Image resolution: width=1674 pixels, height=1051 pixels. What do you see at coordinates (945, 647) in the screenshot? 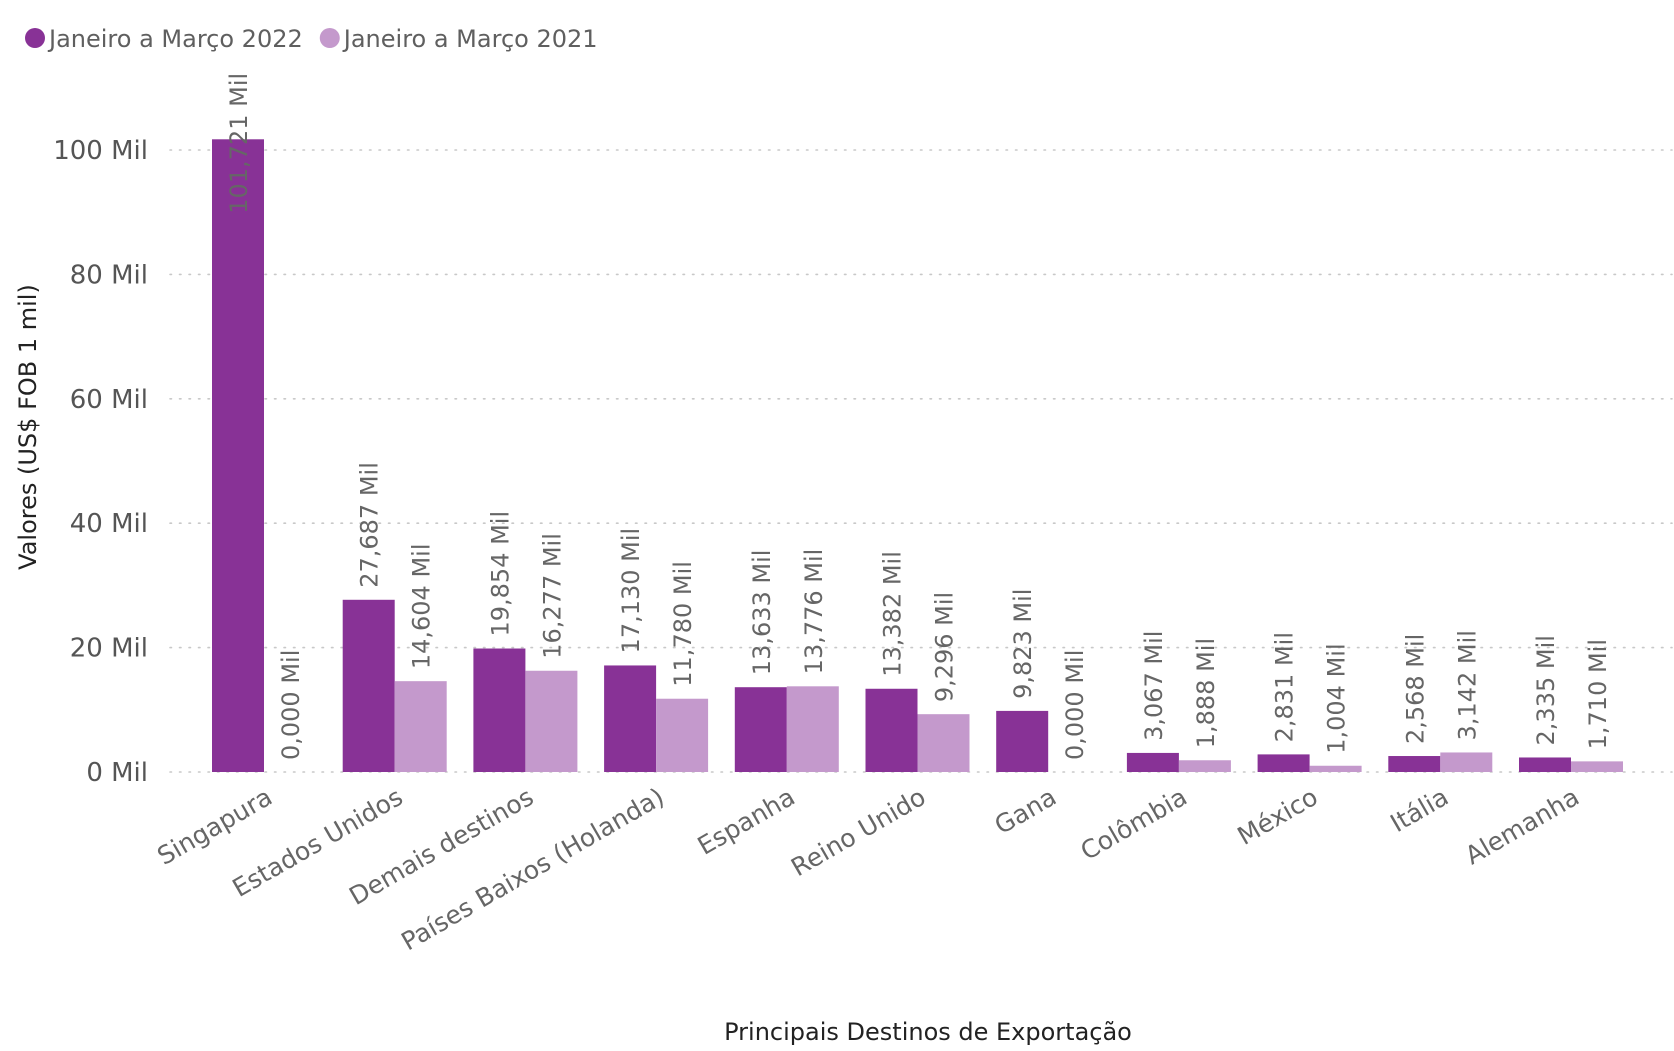
I see `data-label: 9,296 Mil` at bounding box center [945, 647].